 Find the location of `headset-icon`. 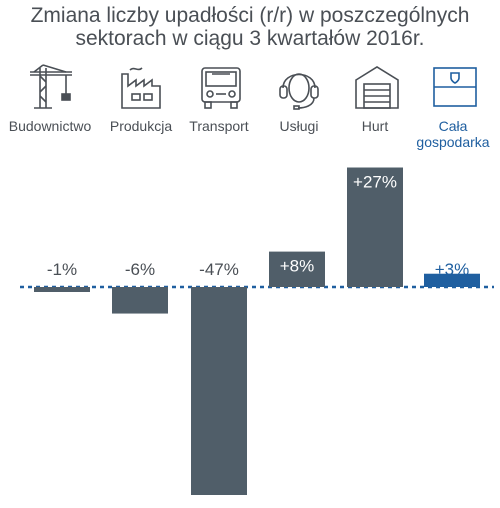

headset-icon is located at coordinates (299, 87).